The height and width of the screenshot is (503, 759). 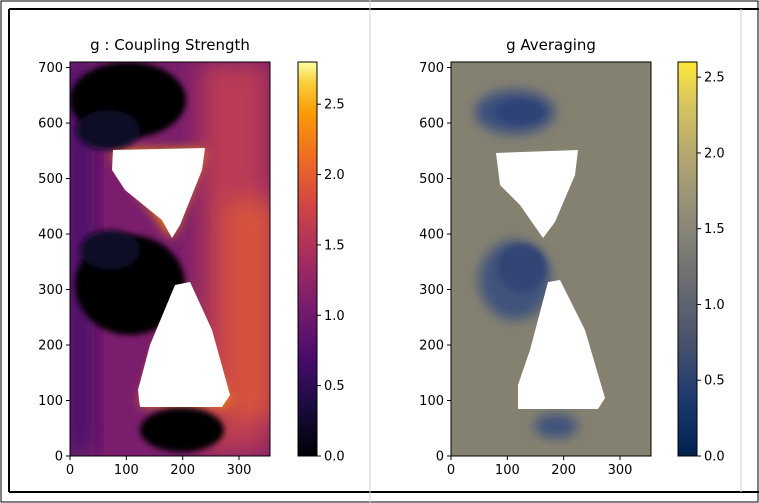 What do you see at coordinates (563, 470) in the screenshot?
I see `right-xtick-label: 200` at bounding box center [563, 470].